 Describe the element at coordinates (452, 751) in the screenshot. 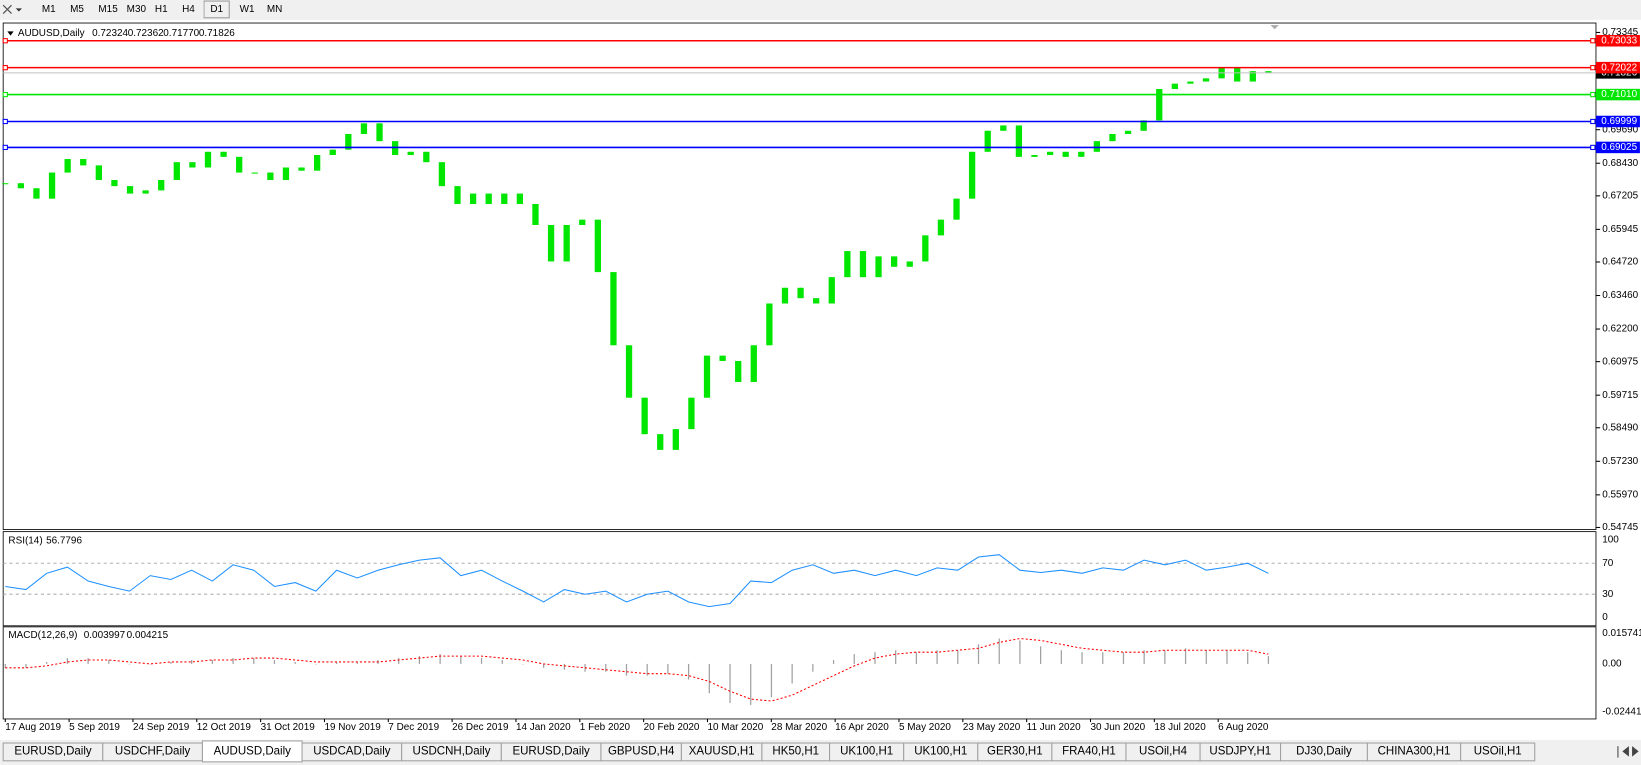

I see `tab-label: USDCNH,Daily` at that location.